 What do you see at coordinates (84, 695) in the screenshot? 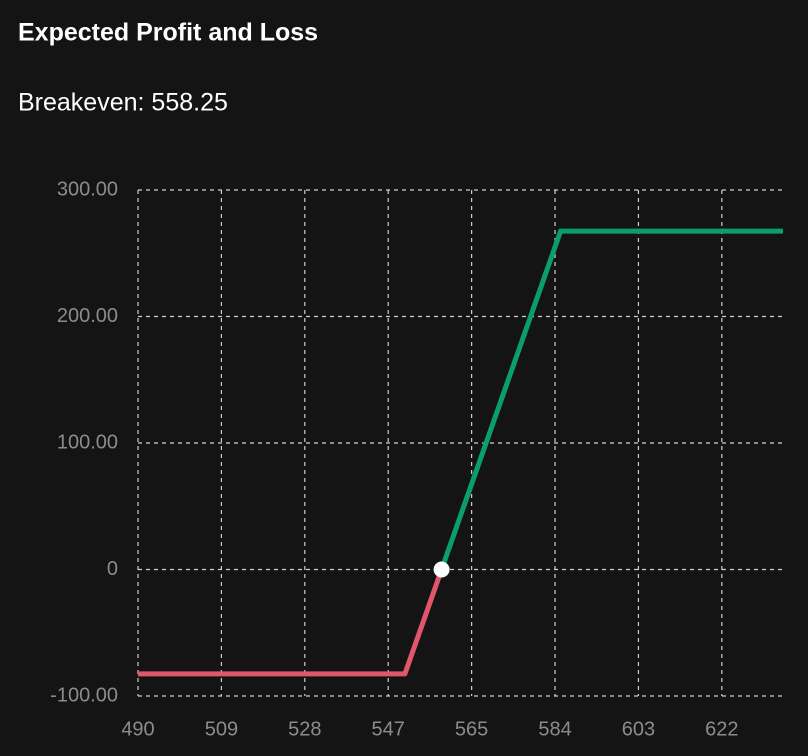
I see `y-tick-label: -100.00` at bounding box center [84, 695].